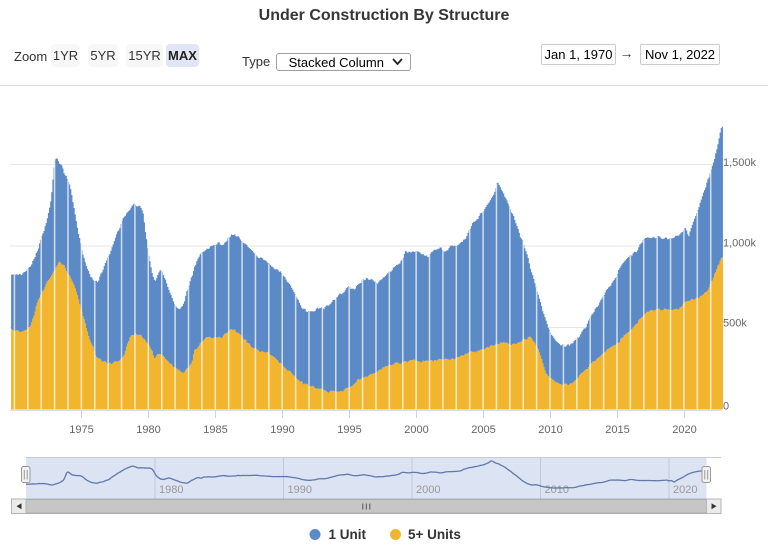 The image size is (768, 551). I want to click on svg-text: 0, so click(726, 407).